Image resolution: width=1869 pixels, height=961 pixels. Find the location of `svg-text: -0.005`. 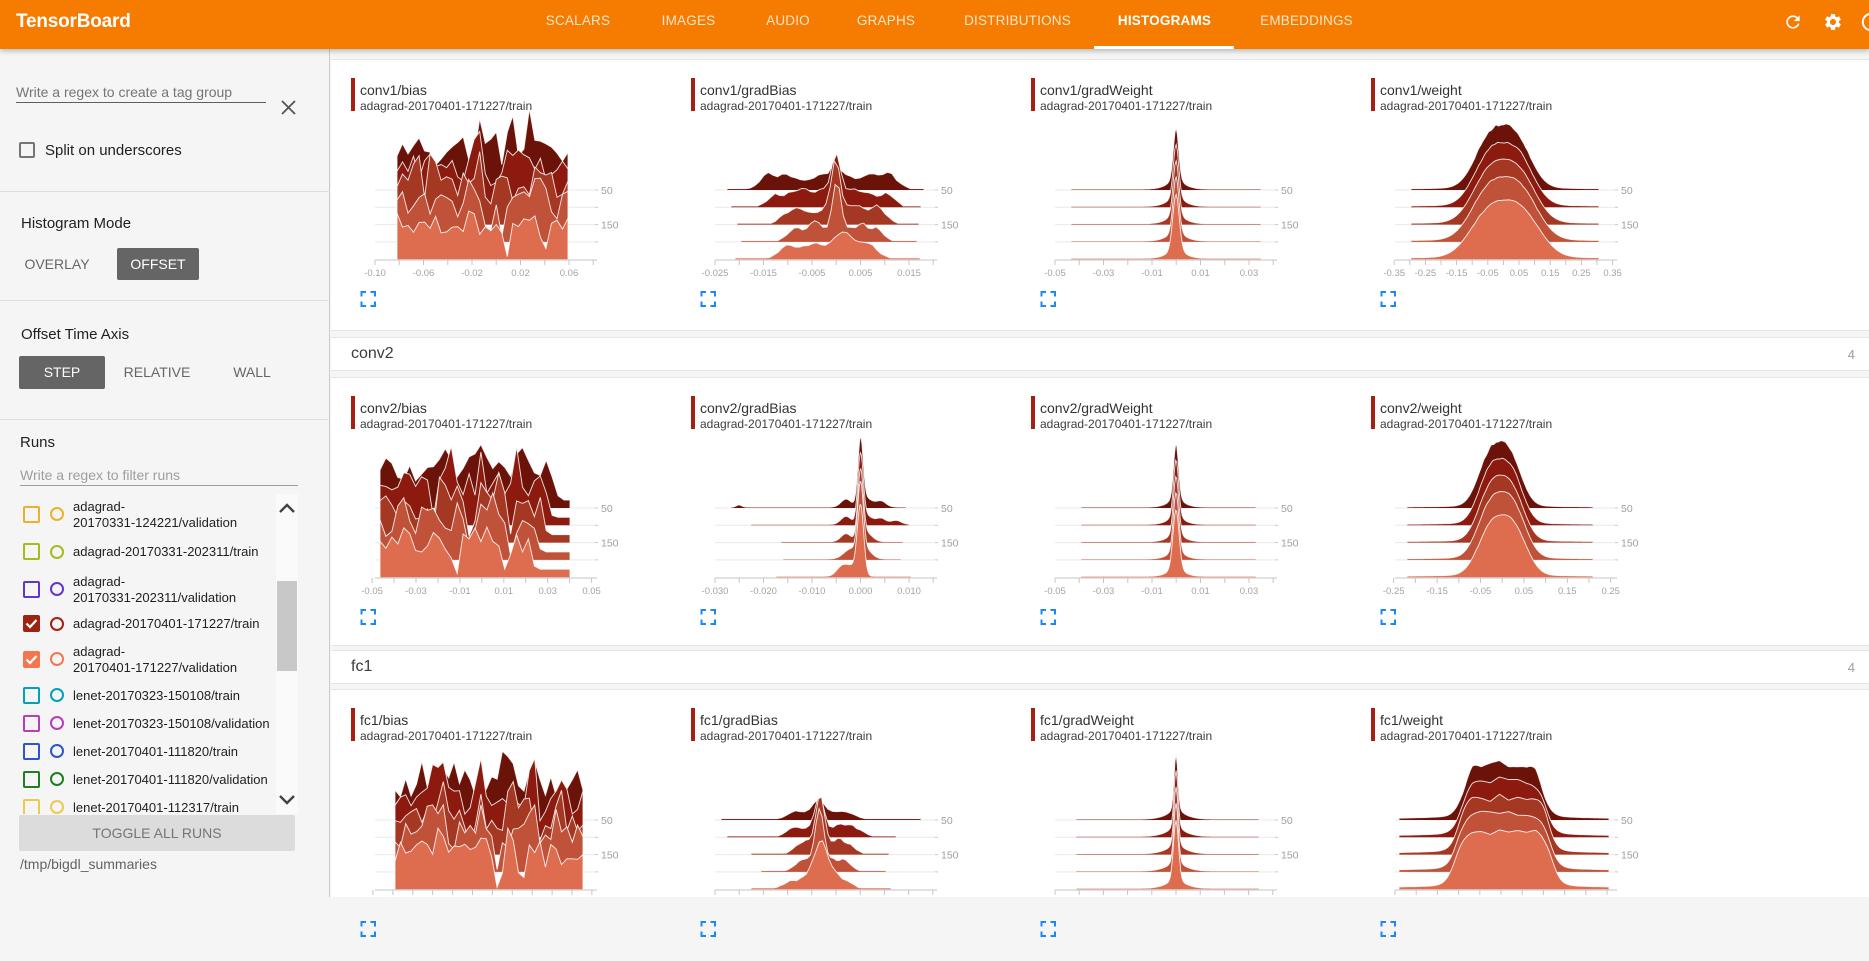

svg-text: -0.005 is located at coordinates (812, 273).